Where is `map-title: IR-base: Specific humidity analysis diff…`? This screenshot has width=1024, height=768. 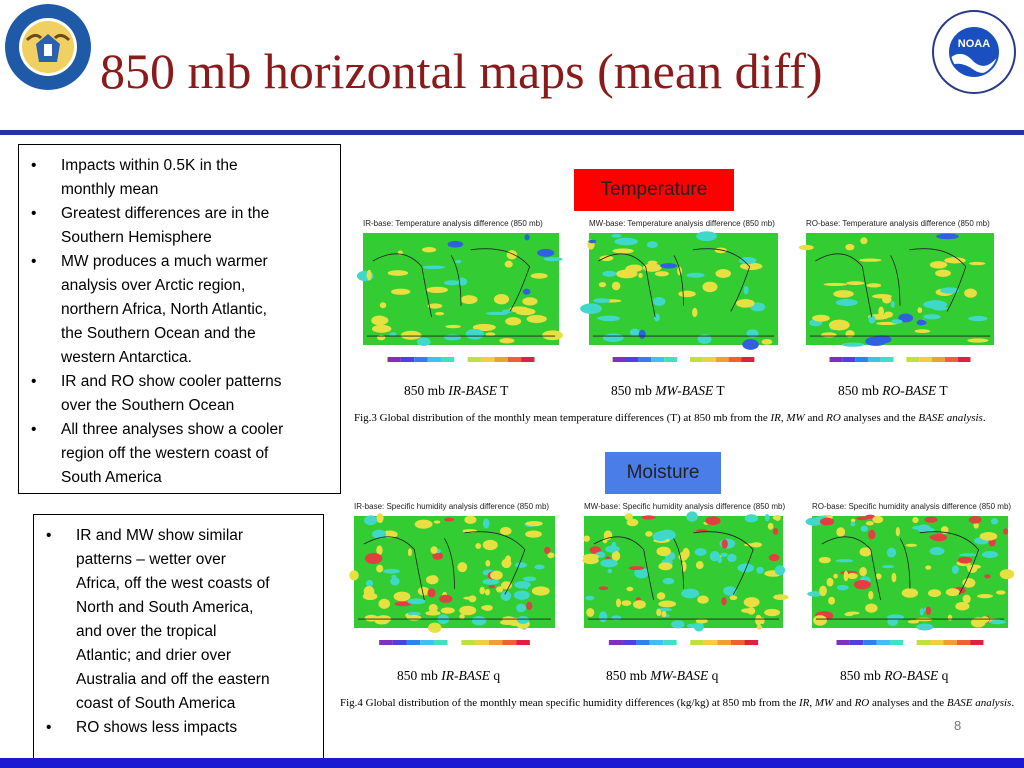 map-title: IR-base: Specific humidity analysis diff… is located at coordinates (452, 506).